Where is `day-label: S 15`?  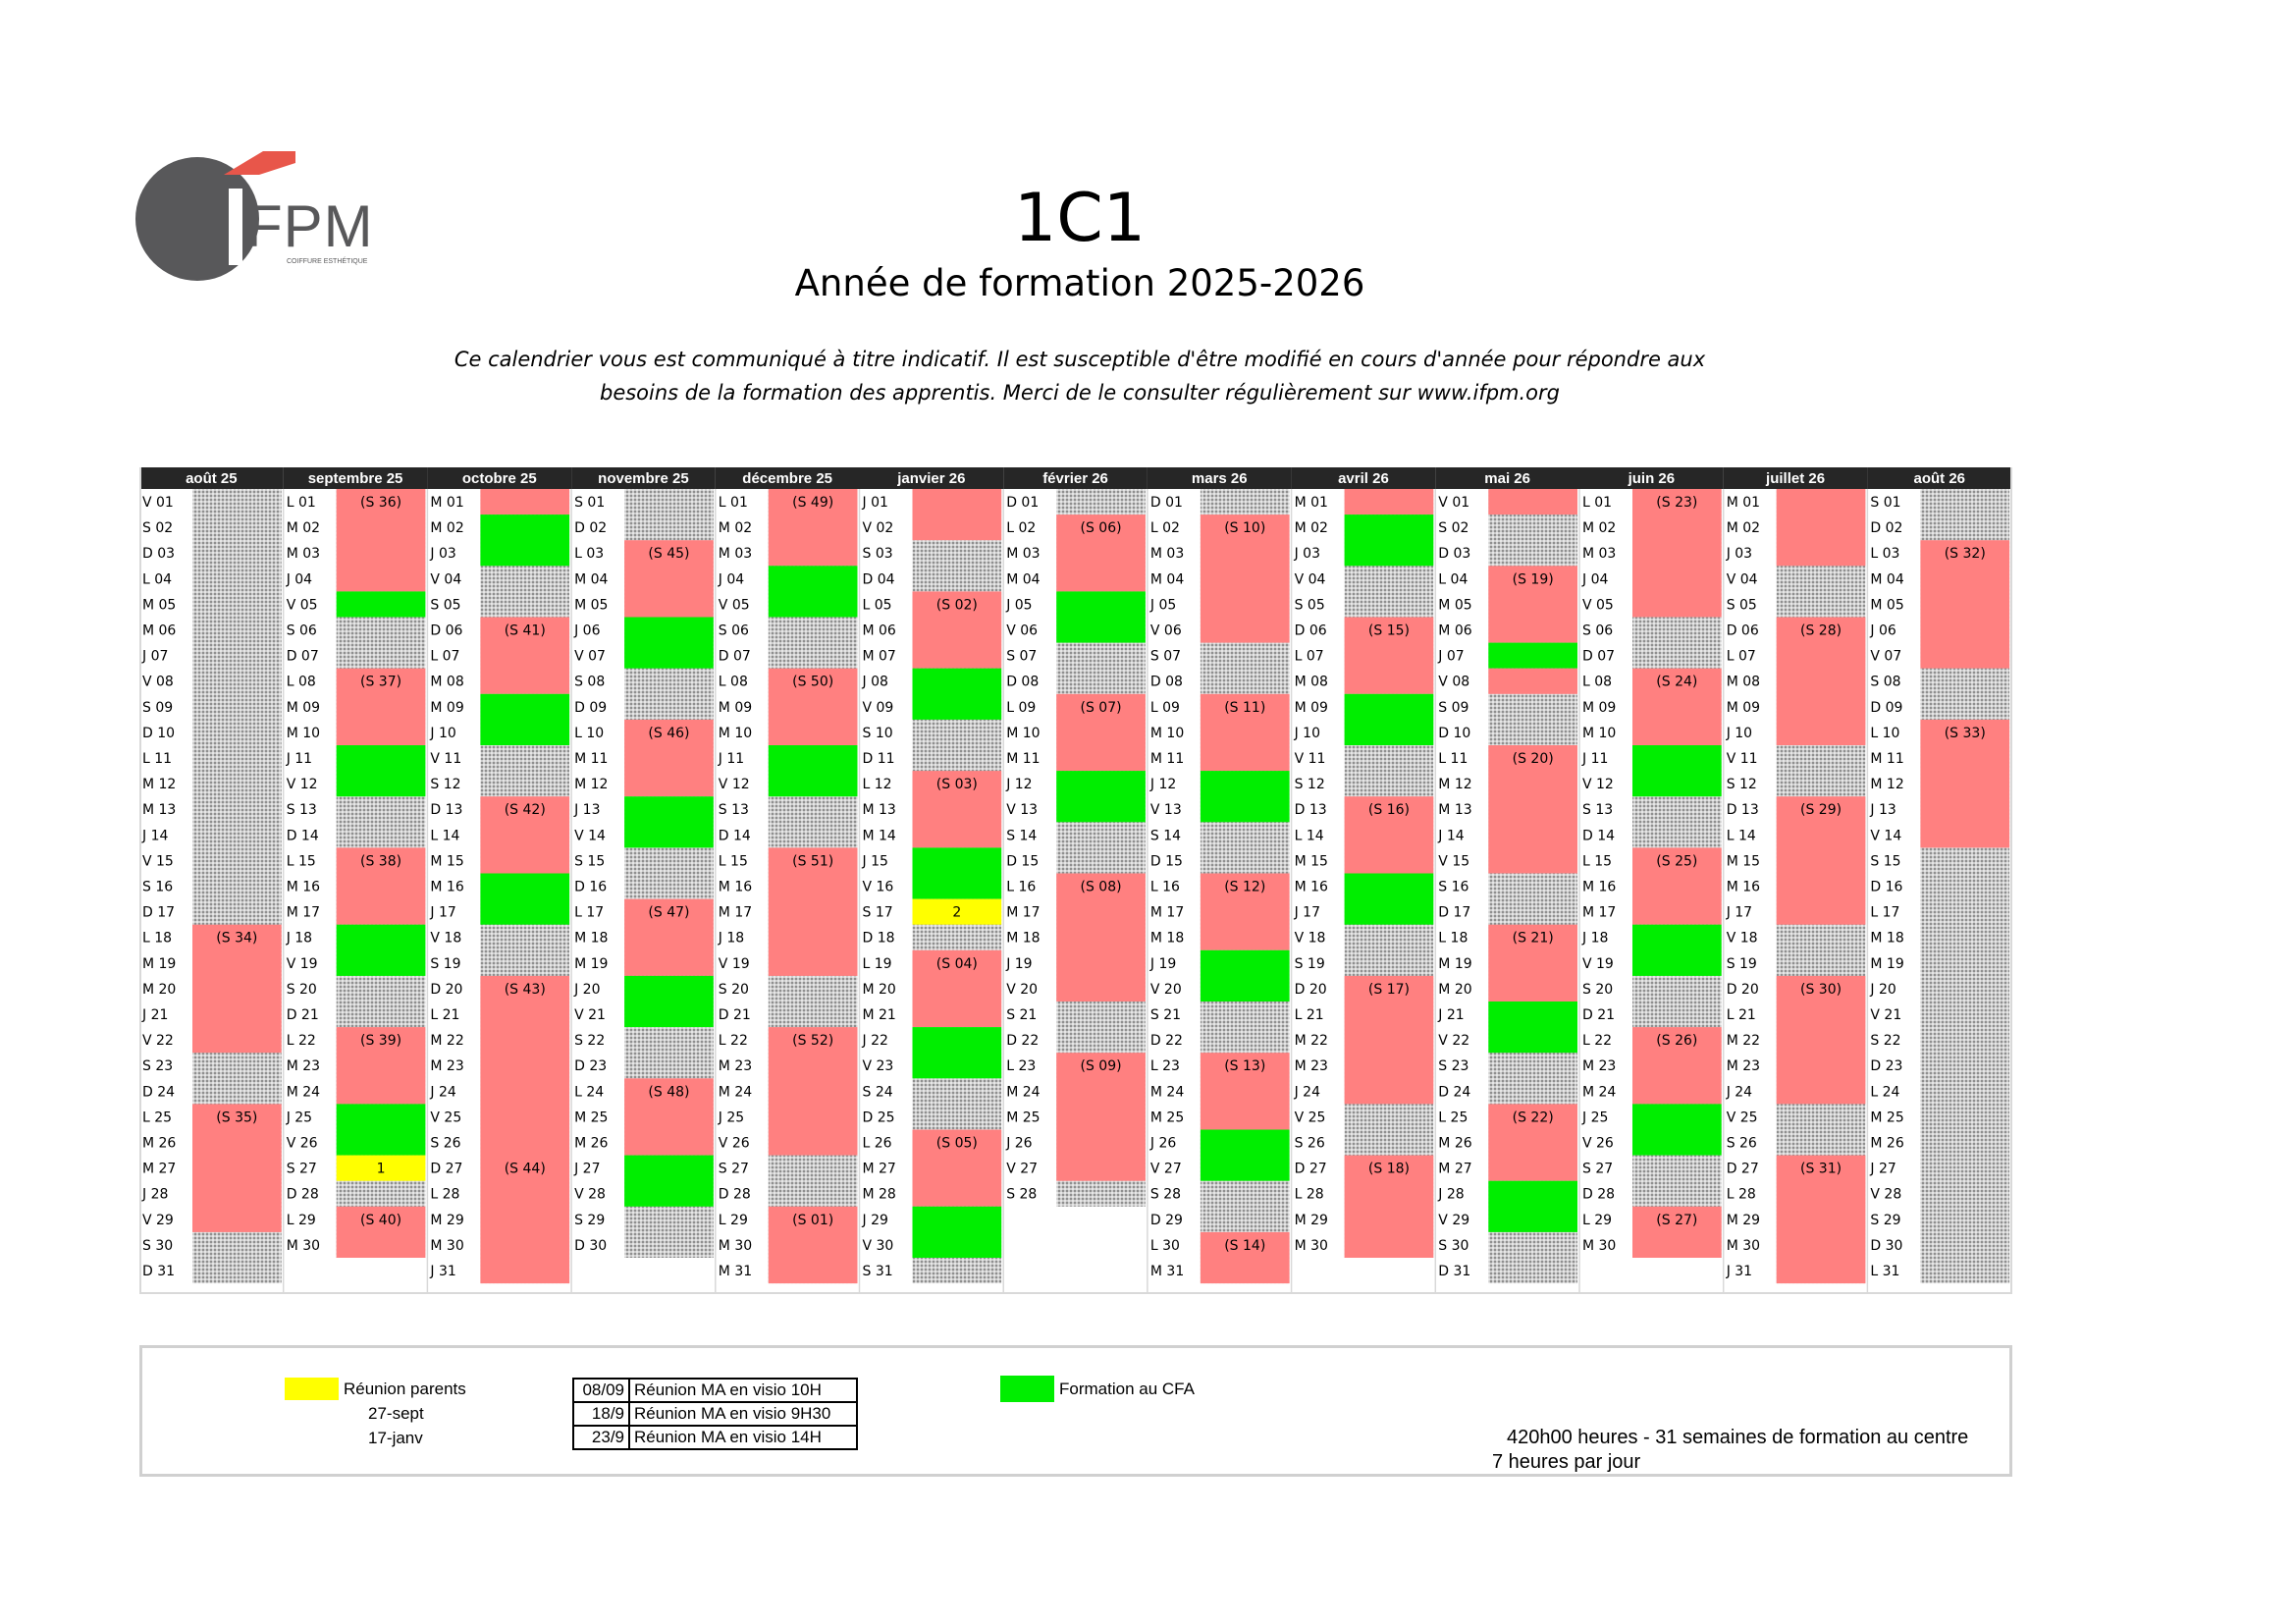 day-label: S 15 is located at coordinates (590, 861).